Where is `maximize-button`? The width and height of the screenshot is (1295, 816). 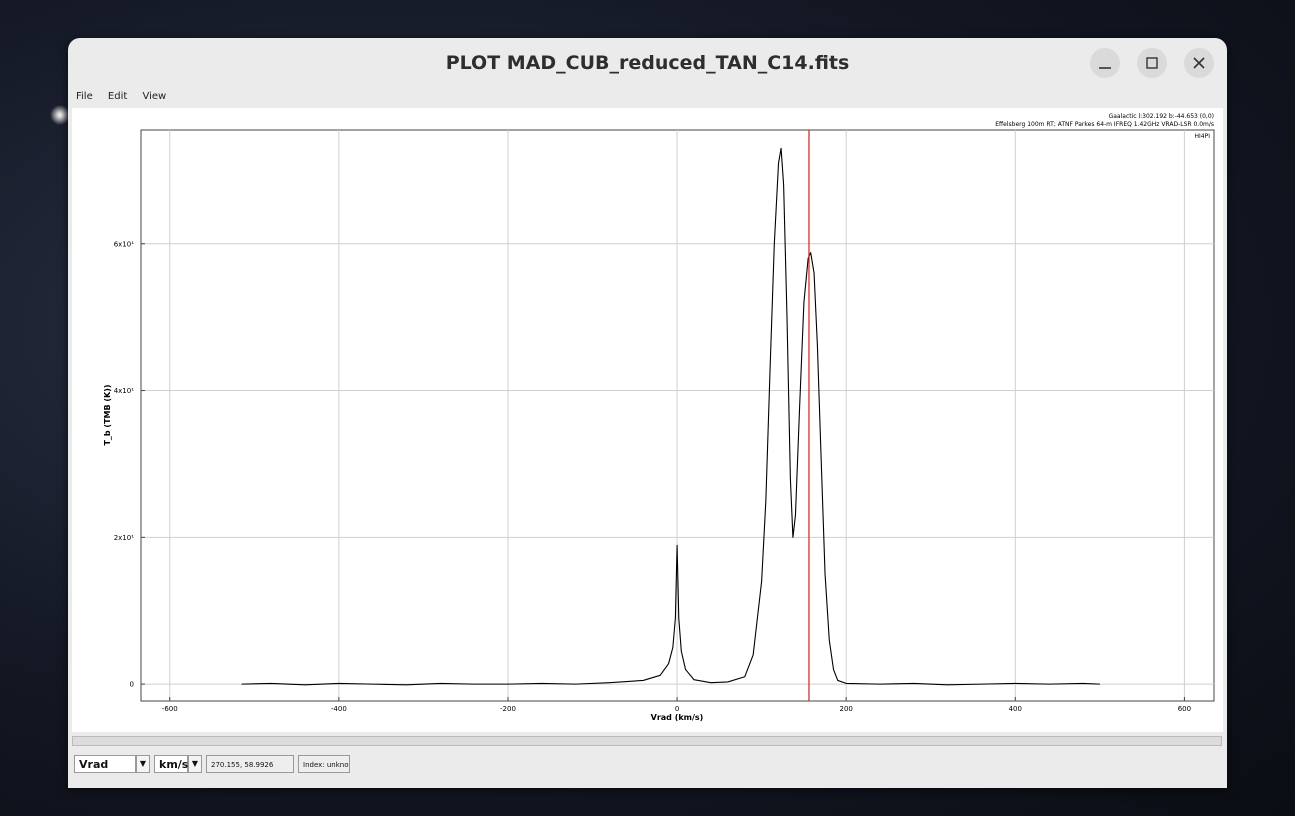
maximize-button is located at coordinates (1152, 63).